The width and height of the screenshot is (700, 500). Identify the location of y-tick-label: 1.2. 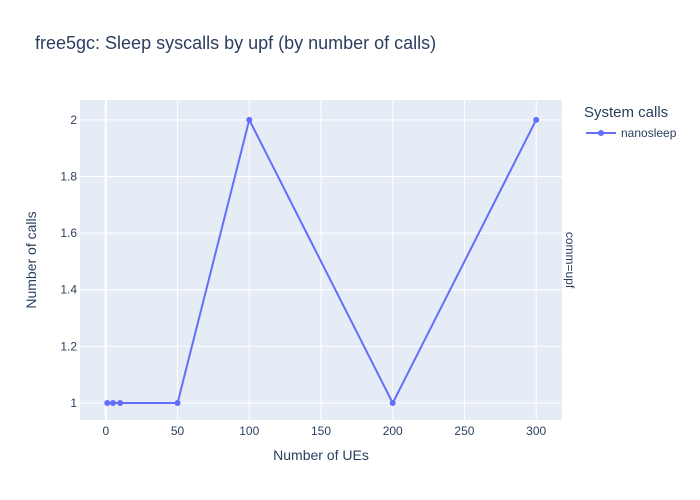
(68, 346).